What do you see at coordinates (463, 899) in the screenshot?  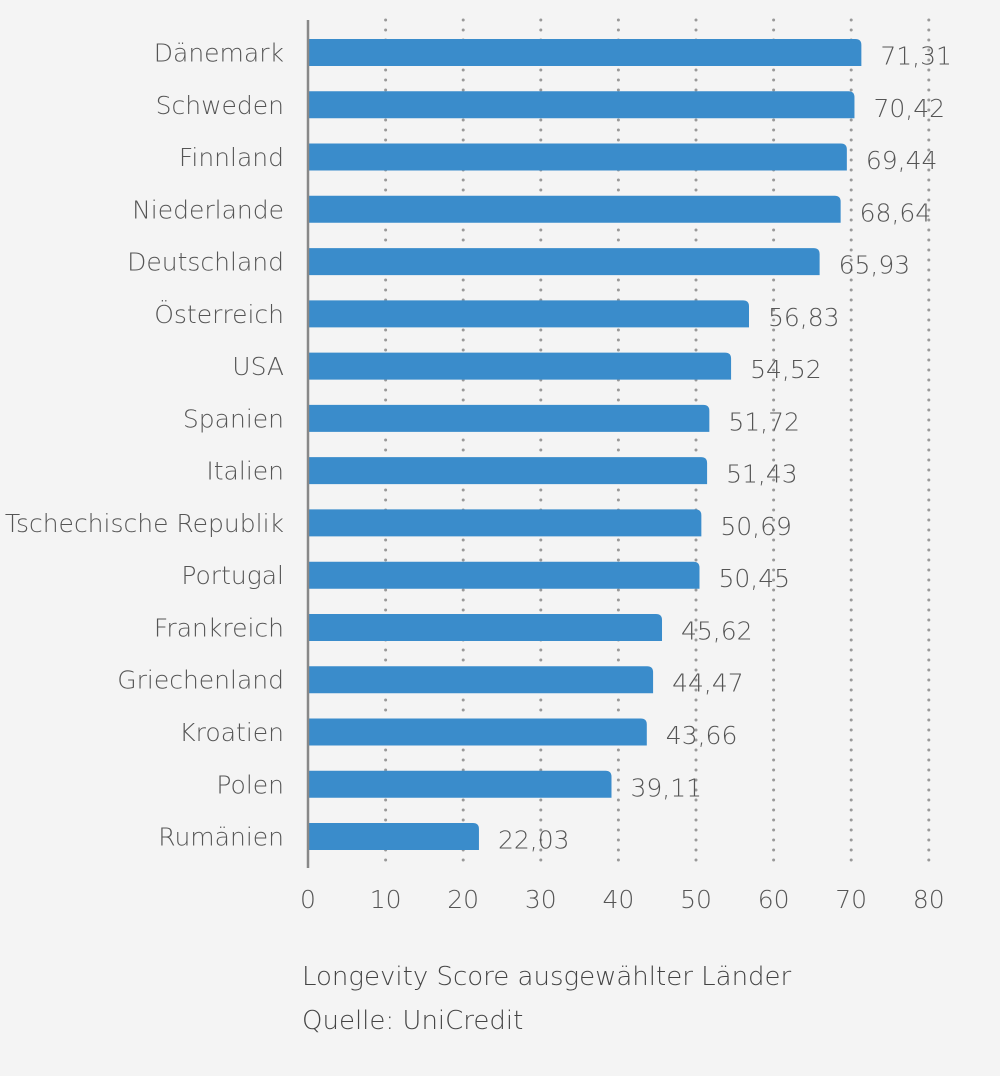 I see `x-tick-label: 20` at bounding box center [463, 899].